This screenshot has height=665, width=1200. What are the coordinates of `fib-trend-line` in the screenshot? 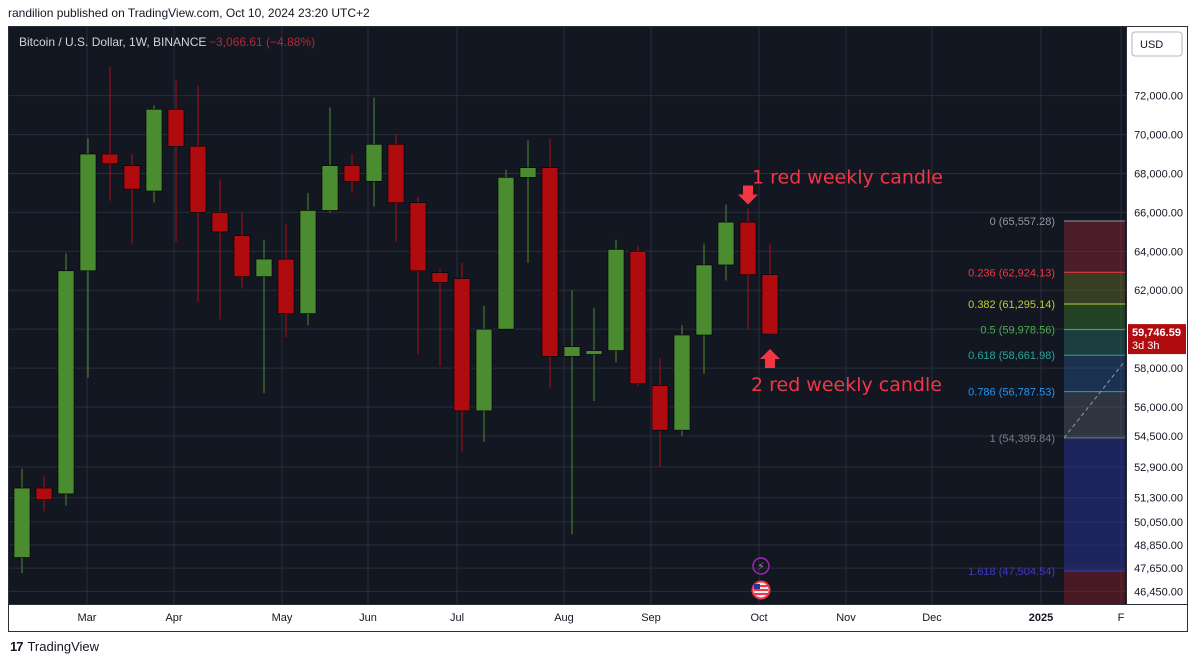 It's located at (1094, 399).